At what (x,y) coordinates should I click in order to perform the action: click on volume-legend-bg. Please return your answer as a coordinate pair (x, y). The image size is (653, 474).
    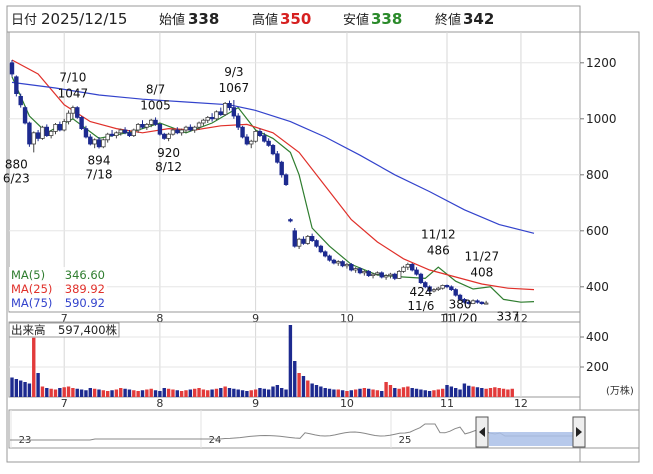
    Looking at the image, I should click on (64, 330).